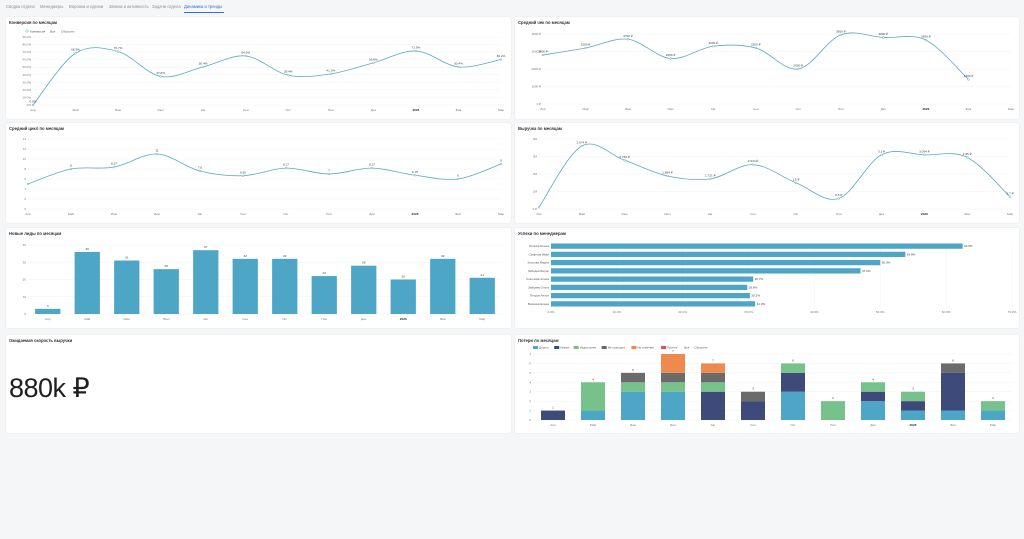 This screenshot has height=539, width=1024. What do you see at coordinates (838, 195) in the screenshot?
I see `data-label: 0.6 ₽` at bounding box center [838, 195].